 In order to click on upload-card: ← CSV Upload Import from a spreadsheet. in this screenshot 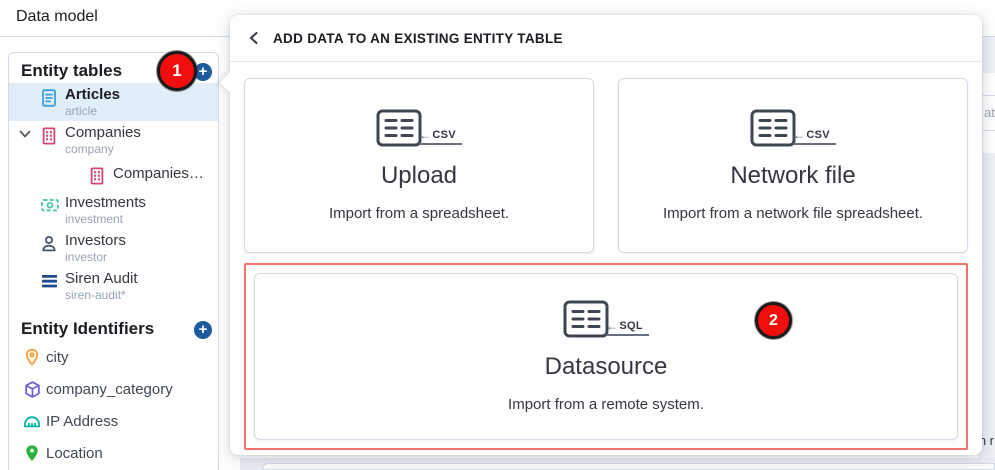, I will do `click(419, 165)`.